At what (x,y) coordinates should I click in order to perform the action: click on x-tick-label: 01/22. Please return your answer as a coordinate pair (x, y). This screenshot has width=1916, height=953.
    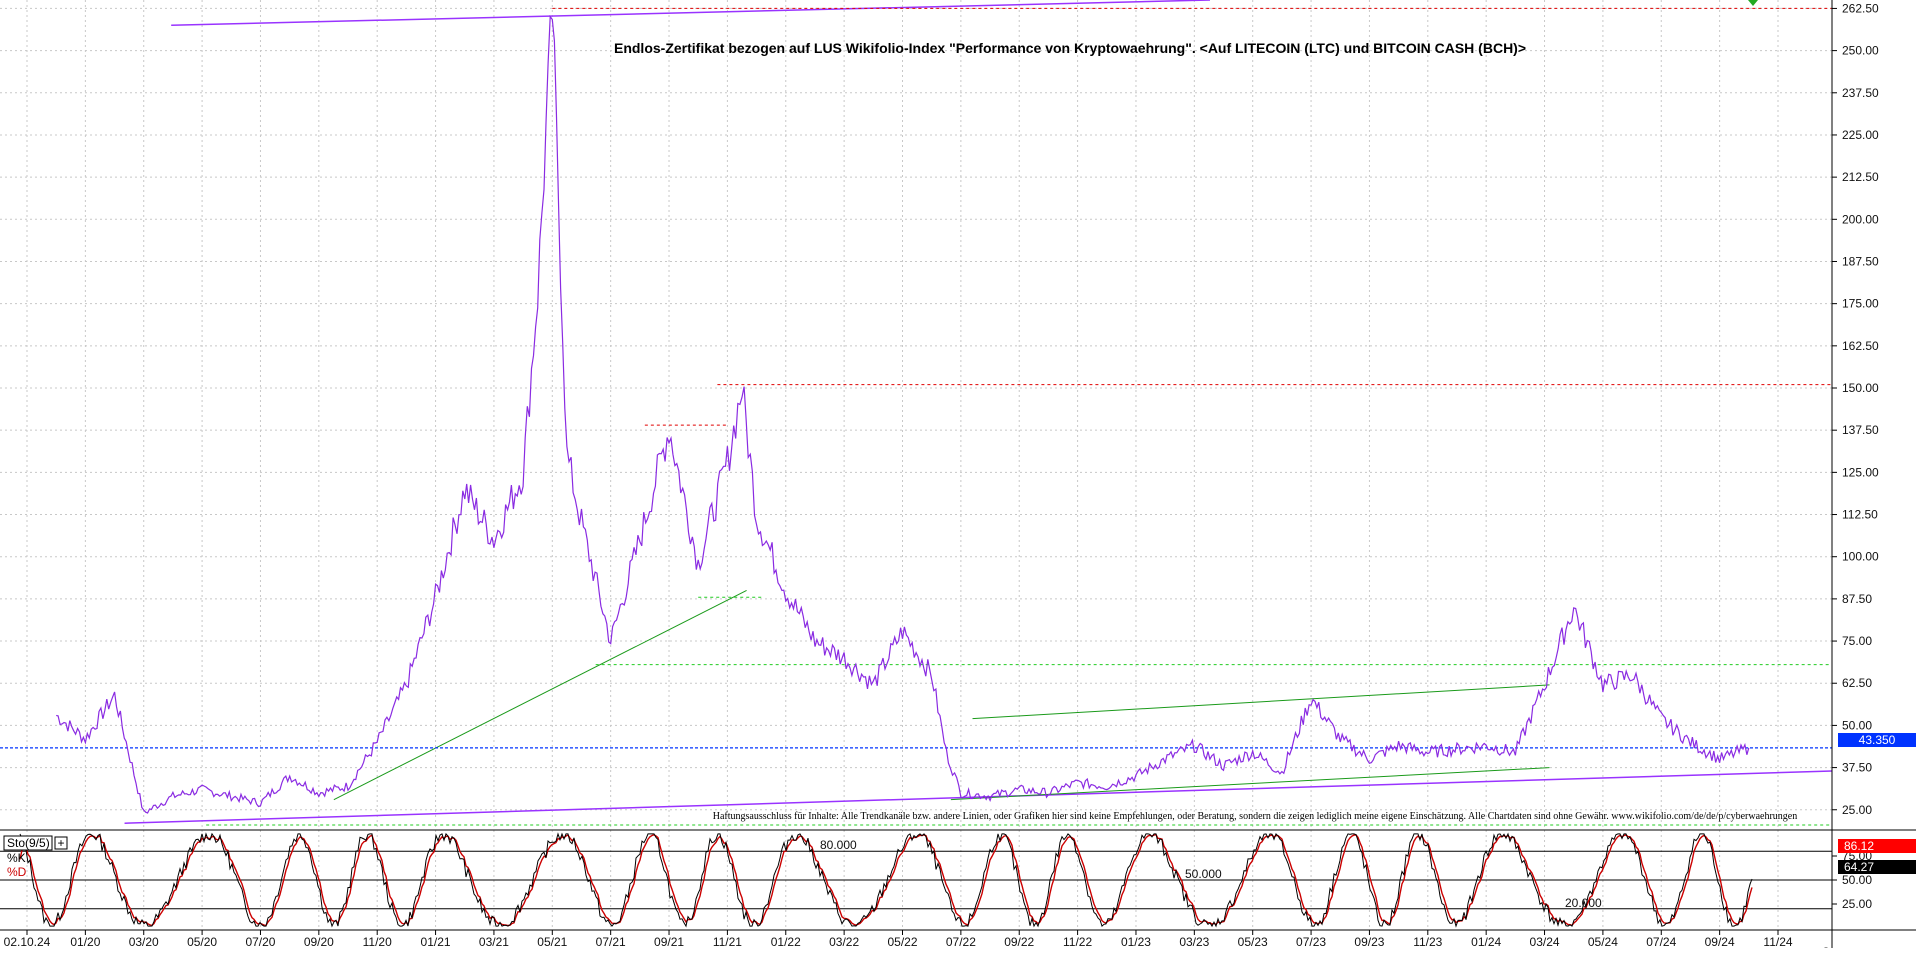
    Looking at the image, I should click on (786, 941).